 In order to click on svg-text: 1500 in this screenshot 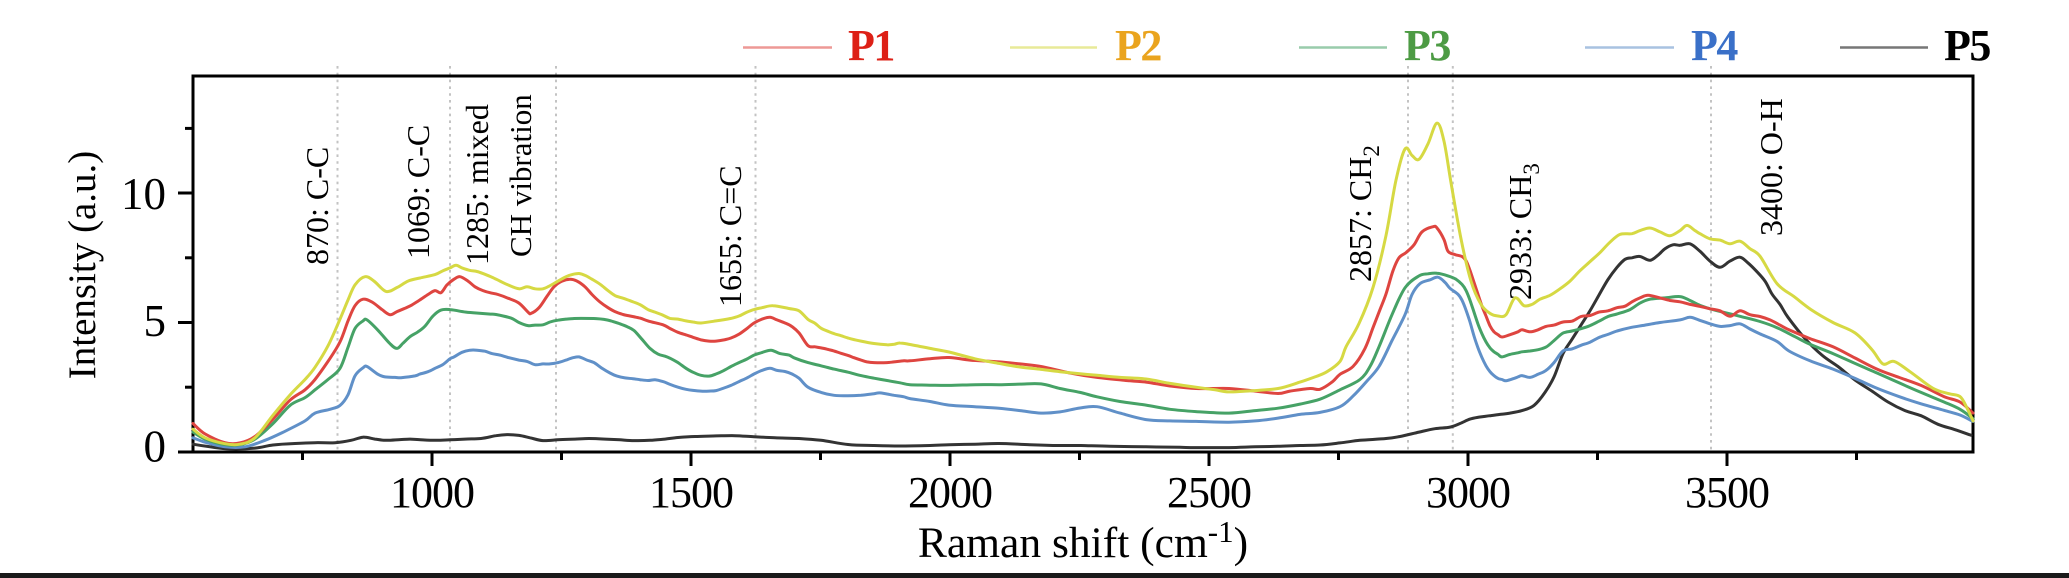, I will do `click(691, 492)`.